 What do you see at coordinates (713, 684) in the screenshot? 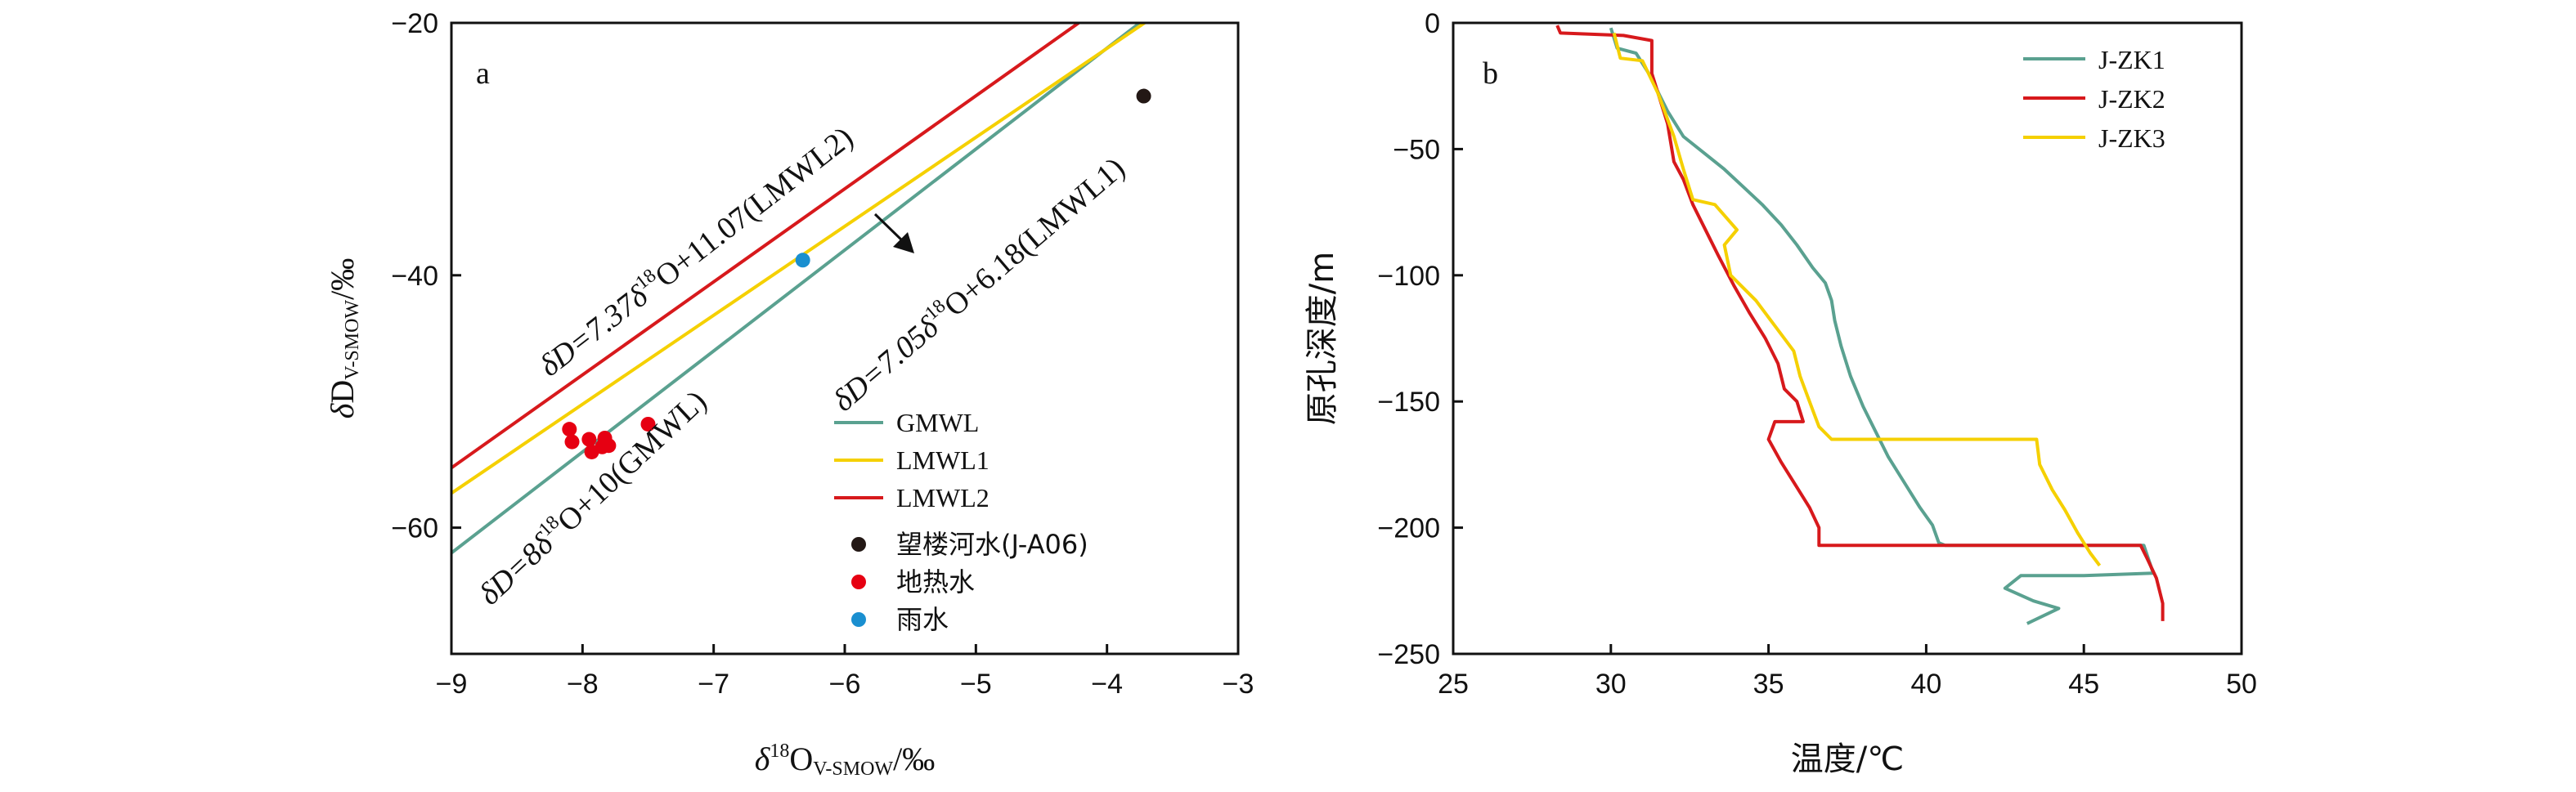
I see `a-x-tick-label: −7` at bounding box center [713, 684].